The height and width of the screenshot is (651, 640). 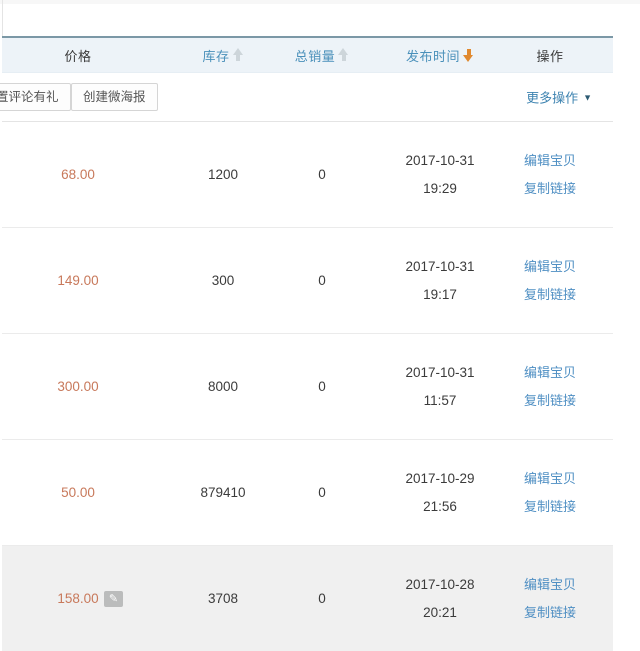 I want to click on column-header-stock: 库存, so click(x=223, y=55).